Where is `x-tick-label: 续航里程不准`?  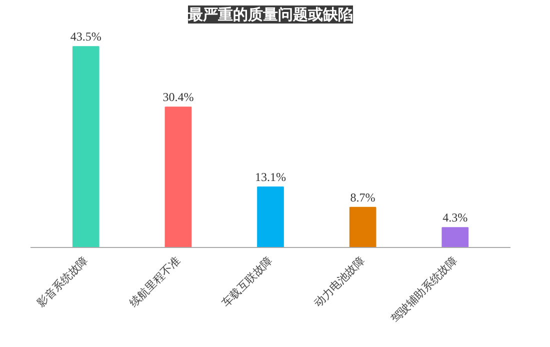 x-tick-label: 续航里程不准 is located at coordinates (154, 282).